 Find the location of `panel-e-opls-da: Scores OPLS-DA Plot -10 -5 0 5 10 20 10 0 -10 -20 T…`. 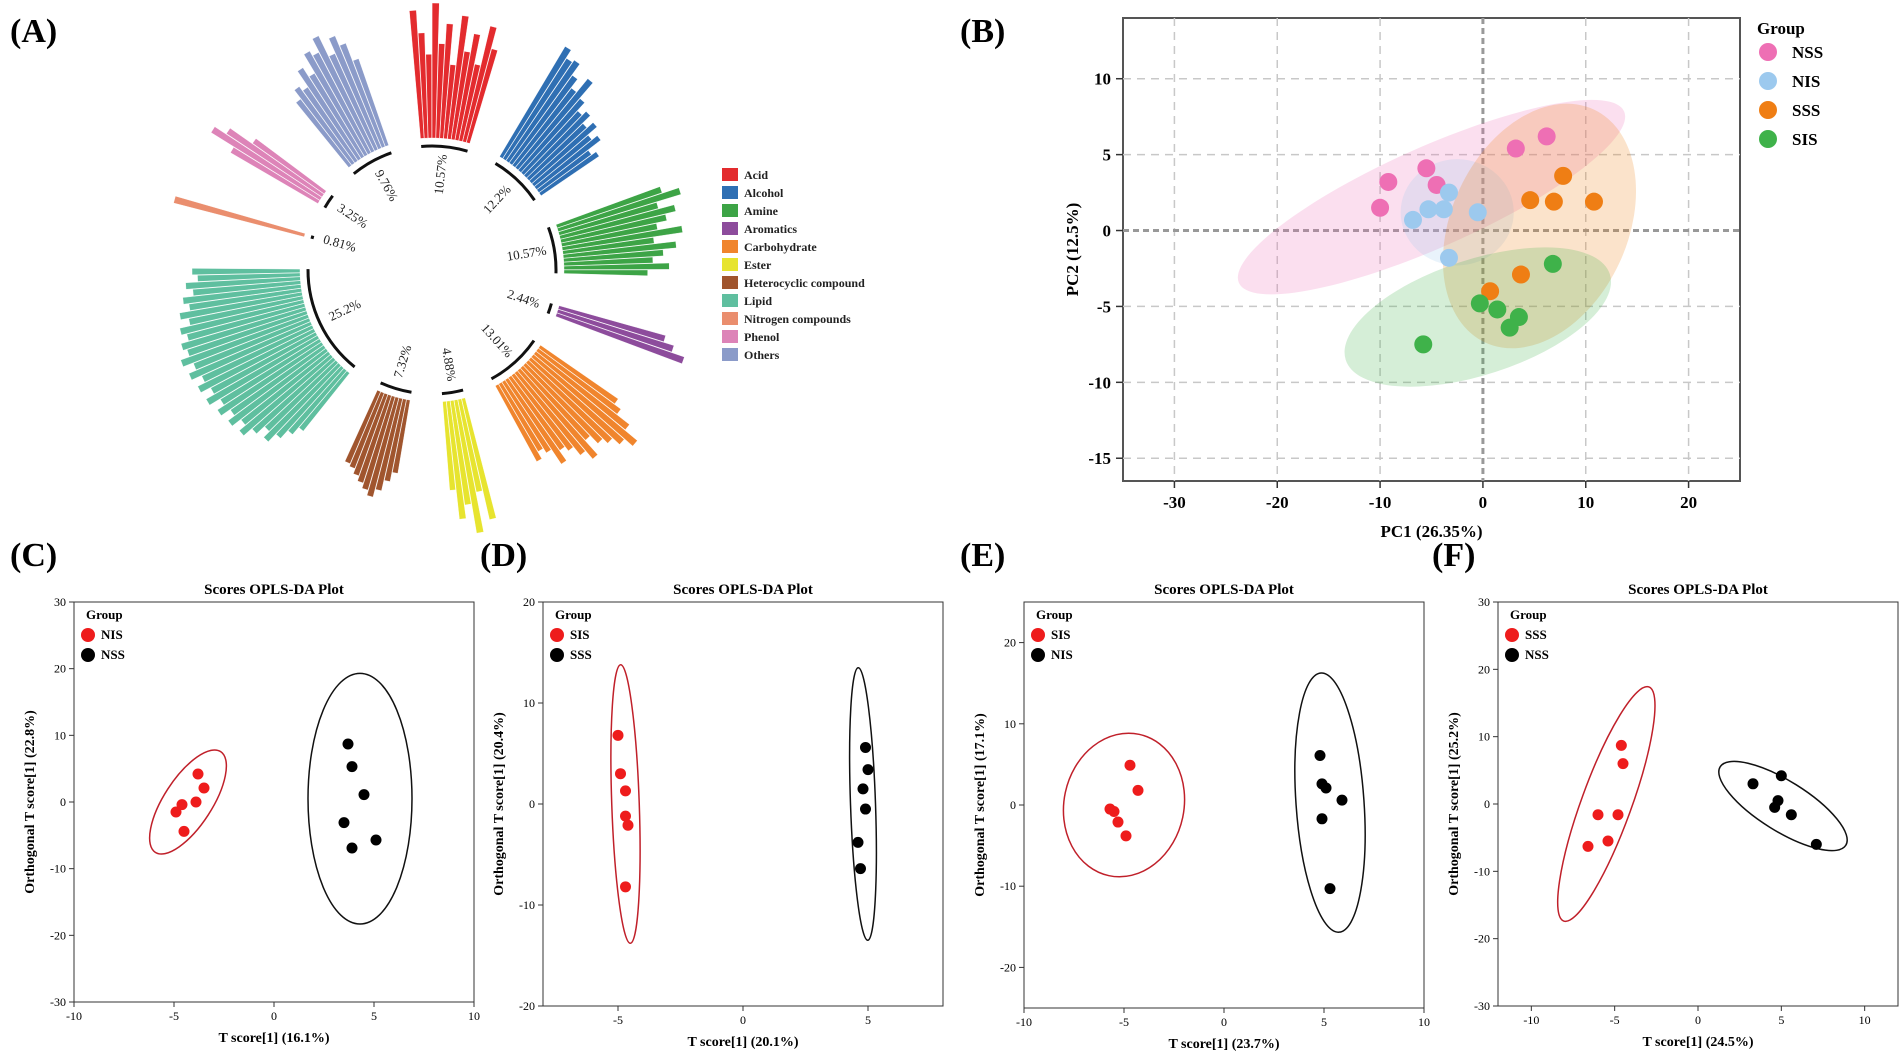

panel-e-opls-da: Scores OPLS-DA Plot -10 -5 0 5 10 20 10 0 -10 -20 T… is located at coordinates (1201, 817).